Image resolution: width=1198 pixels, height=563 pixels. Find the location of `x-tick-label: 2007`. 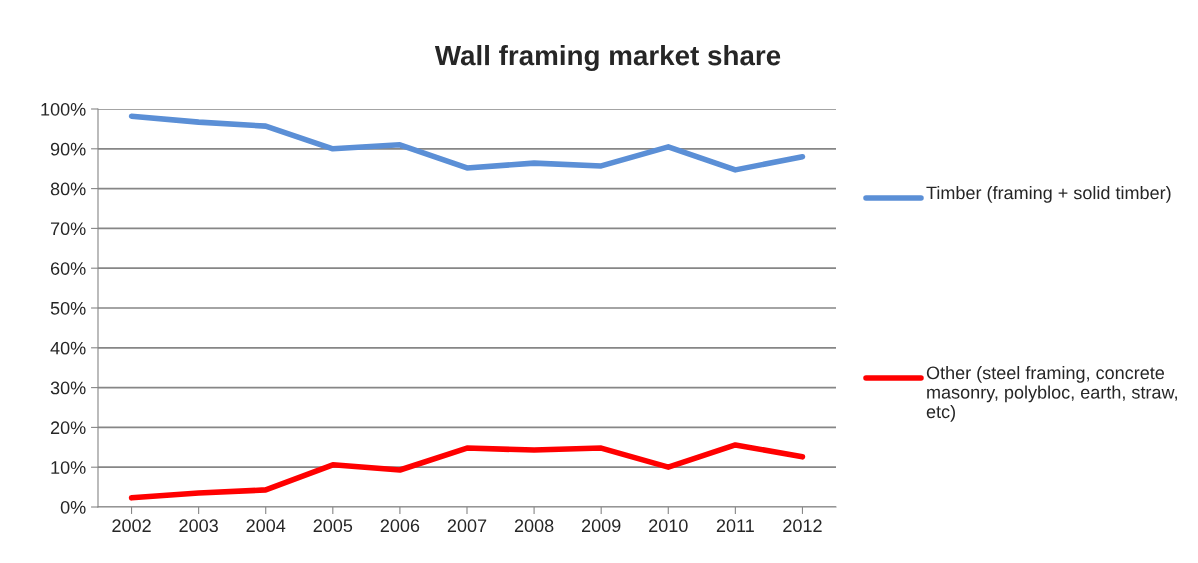

x-tick-label: 2007 is located at coordinates (467, 526).